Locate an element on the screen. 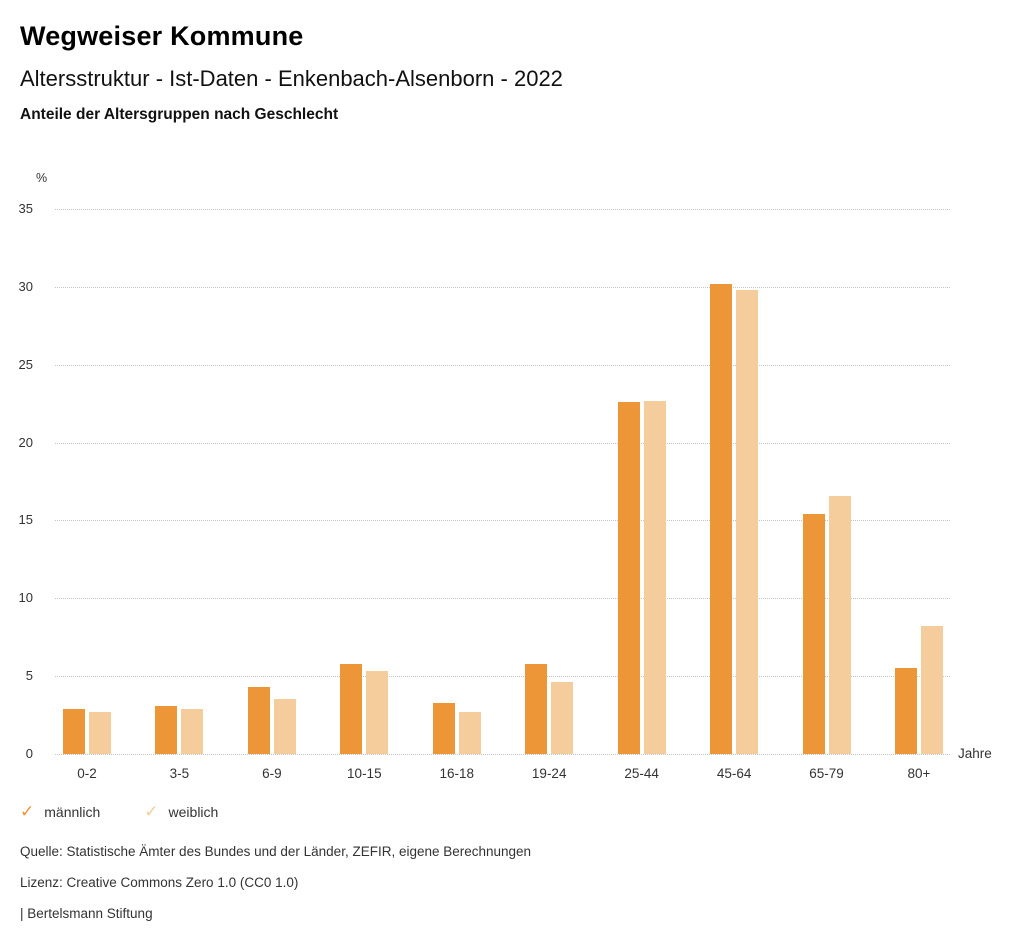 This screenshot has height=946, width=1024. bar-männlich-25-44 is located at coordinates (628, 578).